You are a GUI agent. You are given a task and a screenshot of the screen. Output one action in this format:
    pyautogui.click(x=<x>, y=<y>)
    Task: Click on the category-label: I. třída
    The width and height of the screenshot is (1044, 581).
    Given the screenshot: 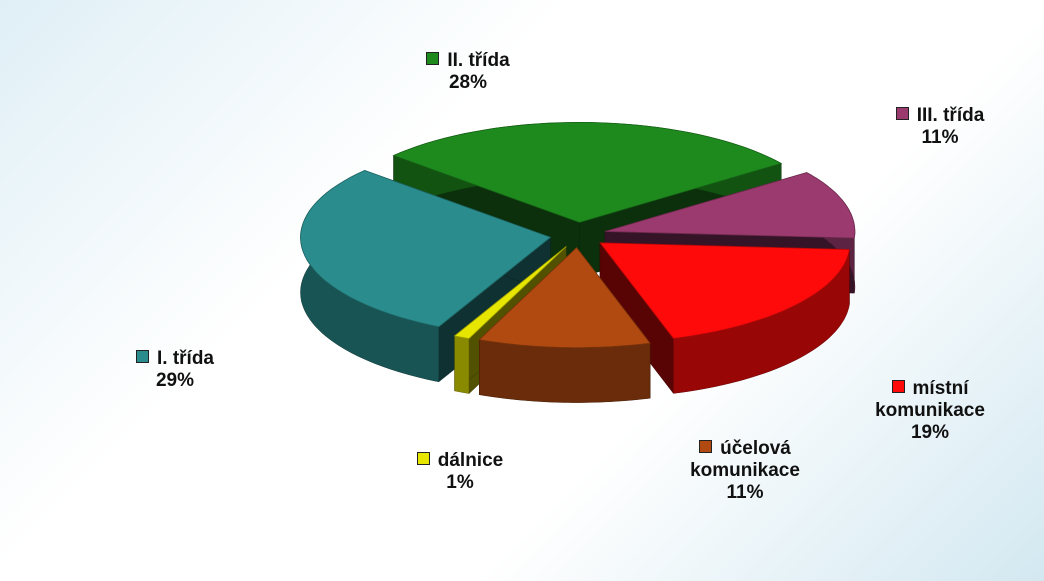 What is the action you would take?
    pyautogui.click(x=185, y=358)
    